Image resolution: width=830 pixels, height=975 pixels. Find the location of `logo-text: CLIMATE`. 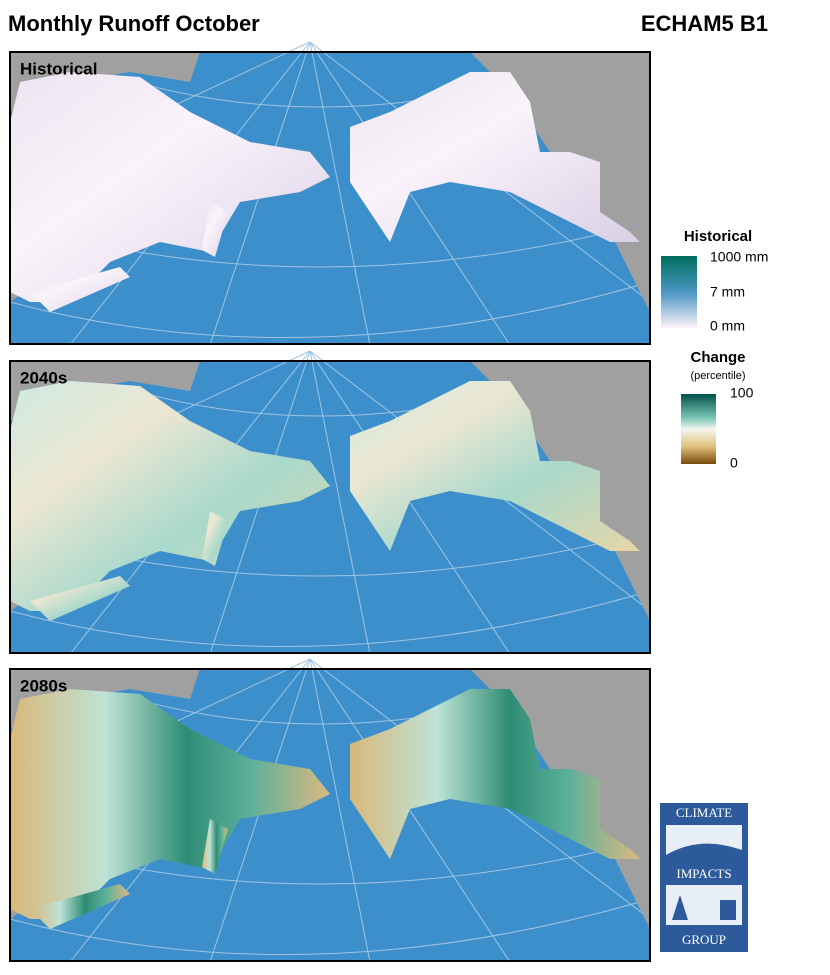

logo-text: CLIMATE is located at coordinates (704, 812).